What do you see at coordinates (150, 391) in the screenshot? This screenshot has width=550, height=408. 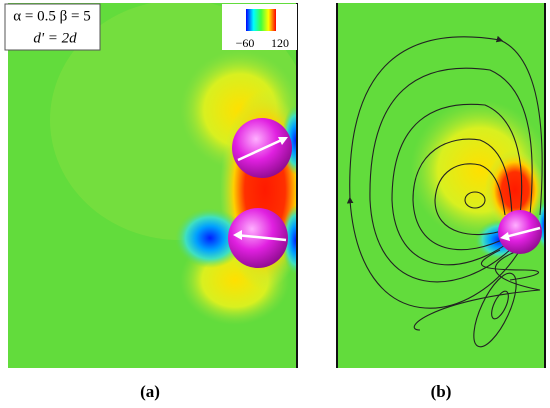 I see `caption-a: (a)` at bounding box center [150, 391].